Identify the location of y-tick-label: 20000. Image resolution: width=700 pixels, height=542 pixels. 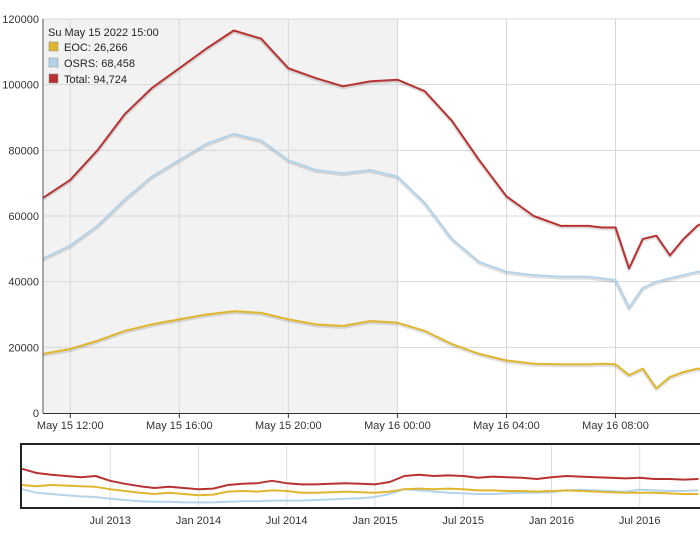
(23, 348).